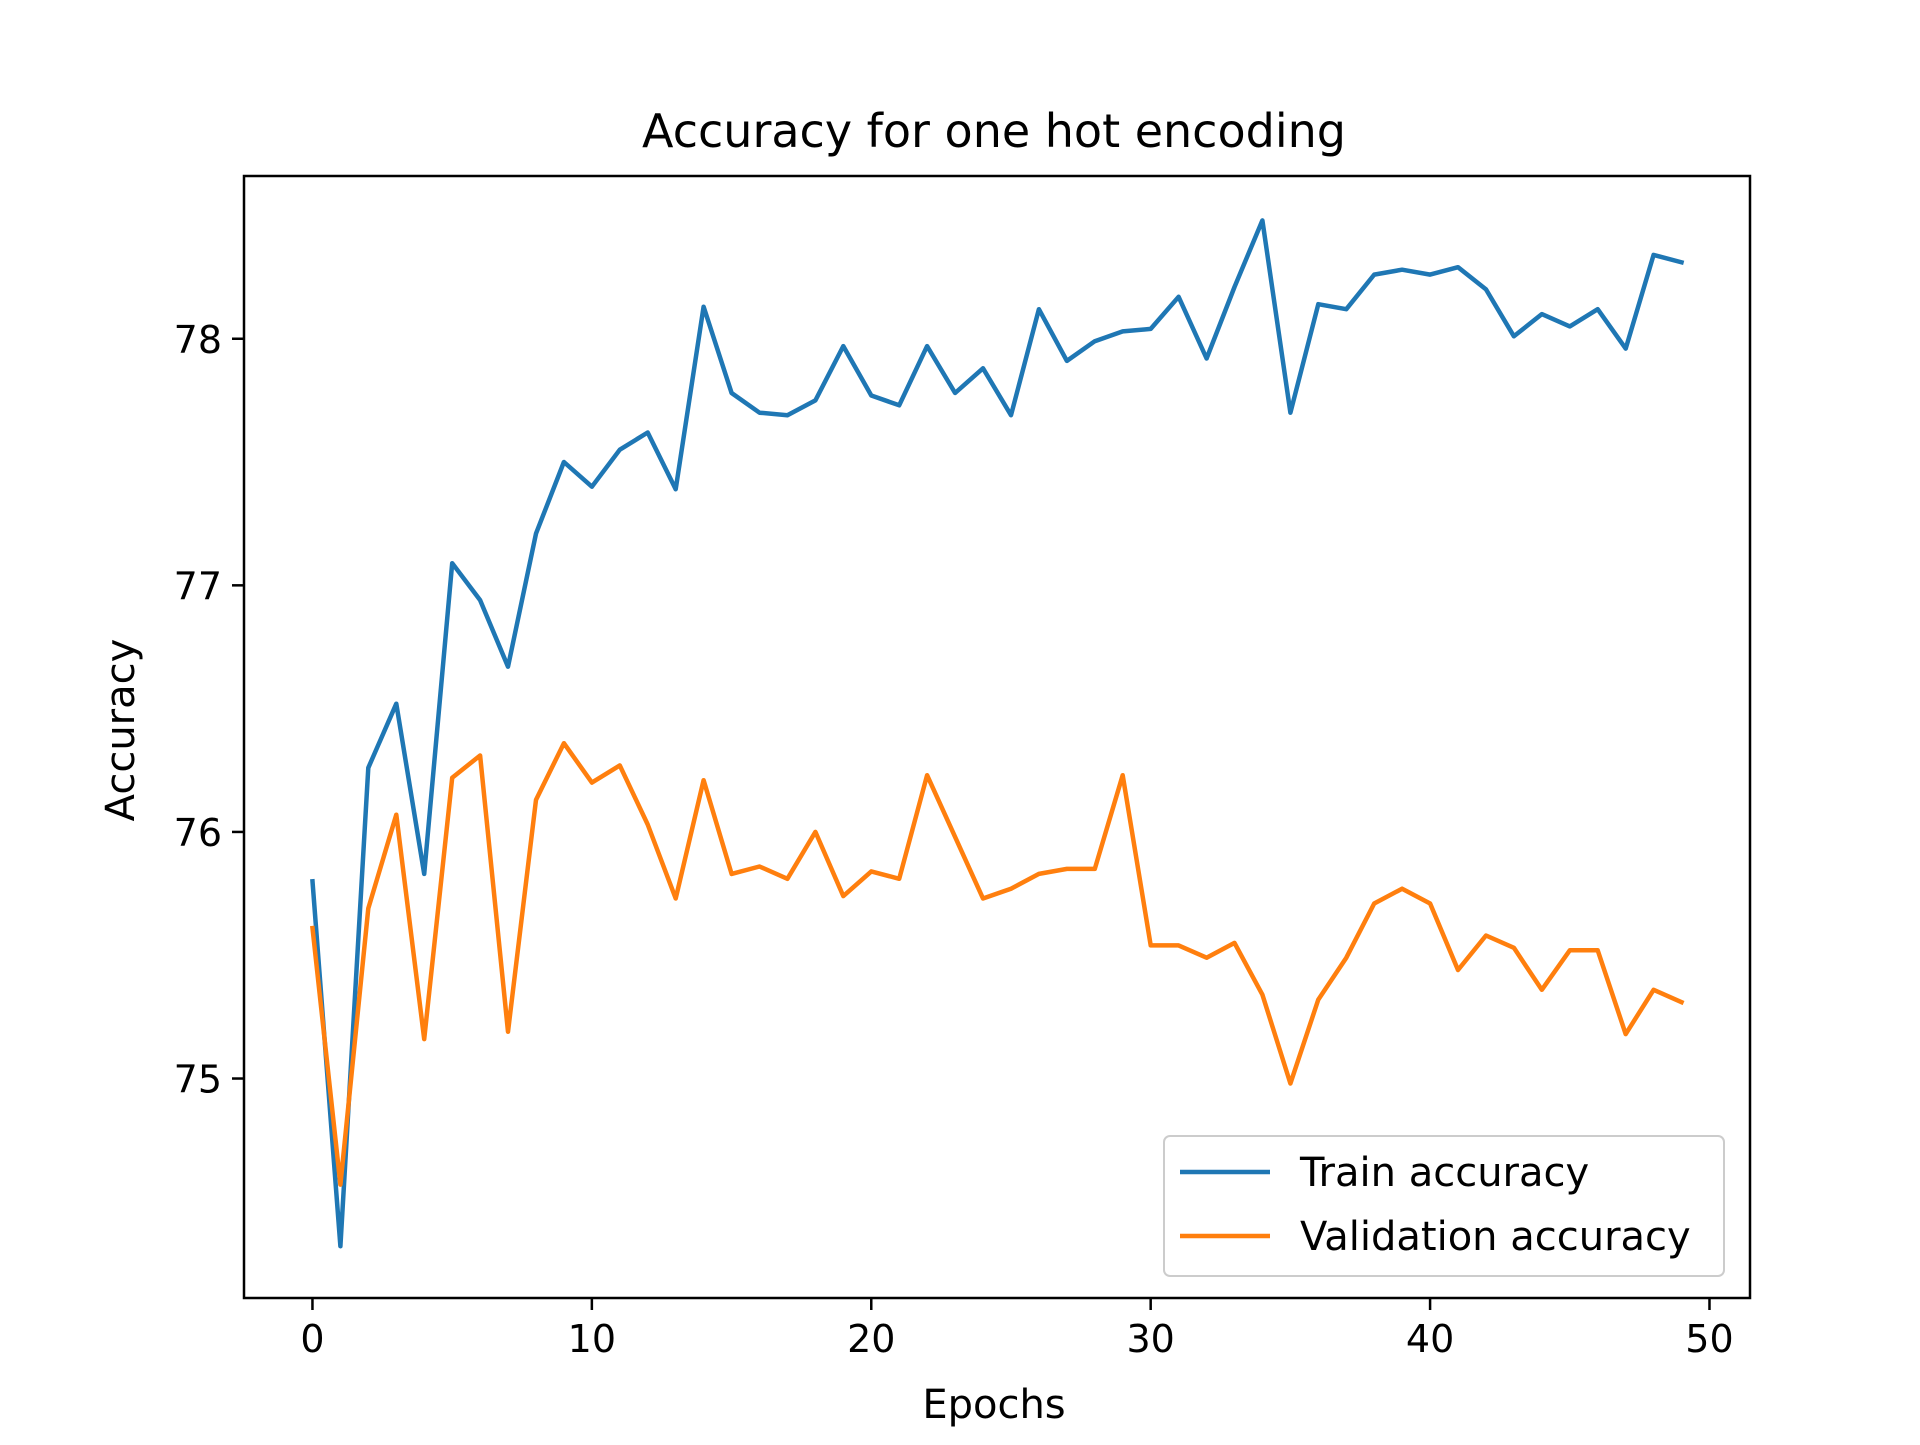 This screenshot has width=1920, height=1445. I want to click on y-tick-label: 78, so click(198, 340).